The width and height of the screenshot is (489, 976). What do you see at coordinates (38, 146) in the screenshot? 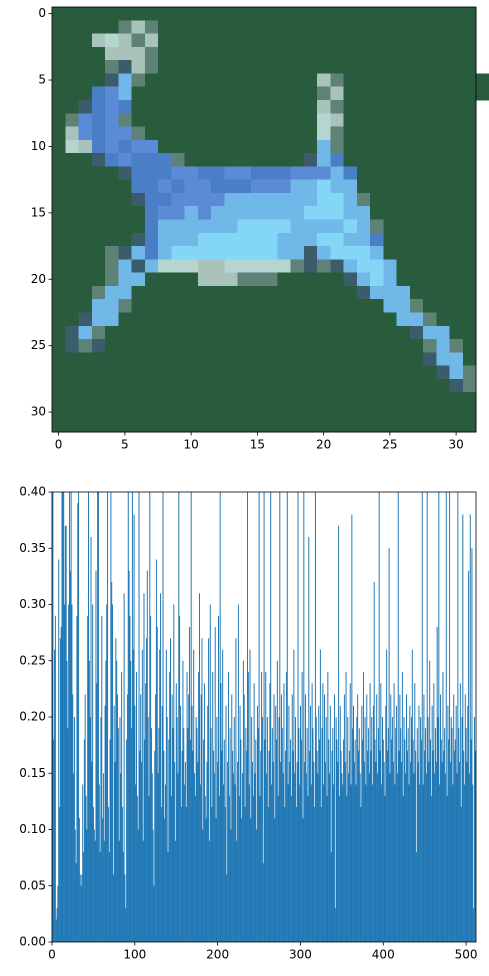
I see `y-tick-label: 10` at bounding box center [38, 146].